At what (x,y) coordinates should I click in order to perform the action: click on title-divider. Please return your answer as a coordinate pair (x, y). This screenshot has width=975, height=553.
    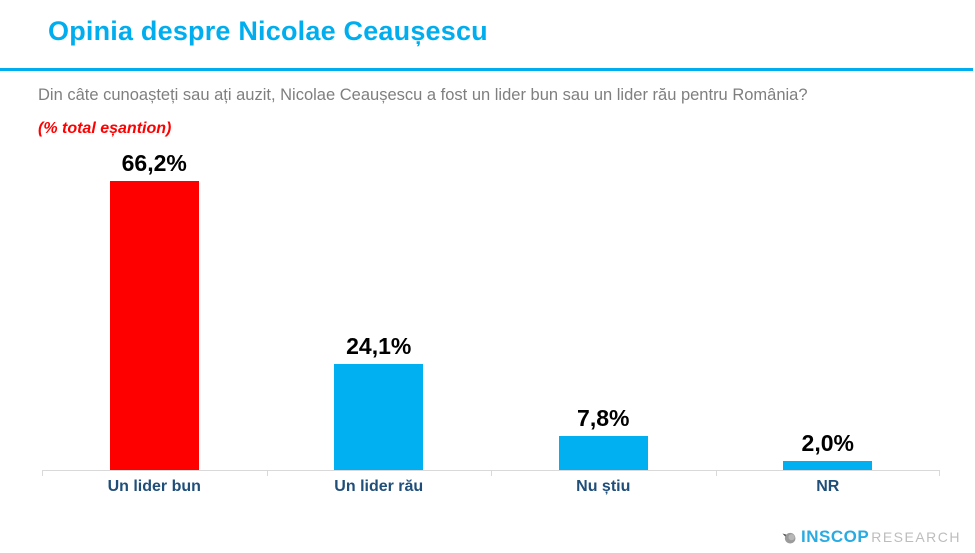
    Looking at the image, I should click on (486, 69).